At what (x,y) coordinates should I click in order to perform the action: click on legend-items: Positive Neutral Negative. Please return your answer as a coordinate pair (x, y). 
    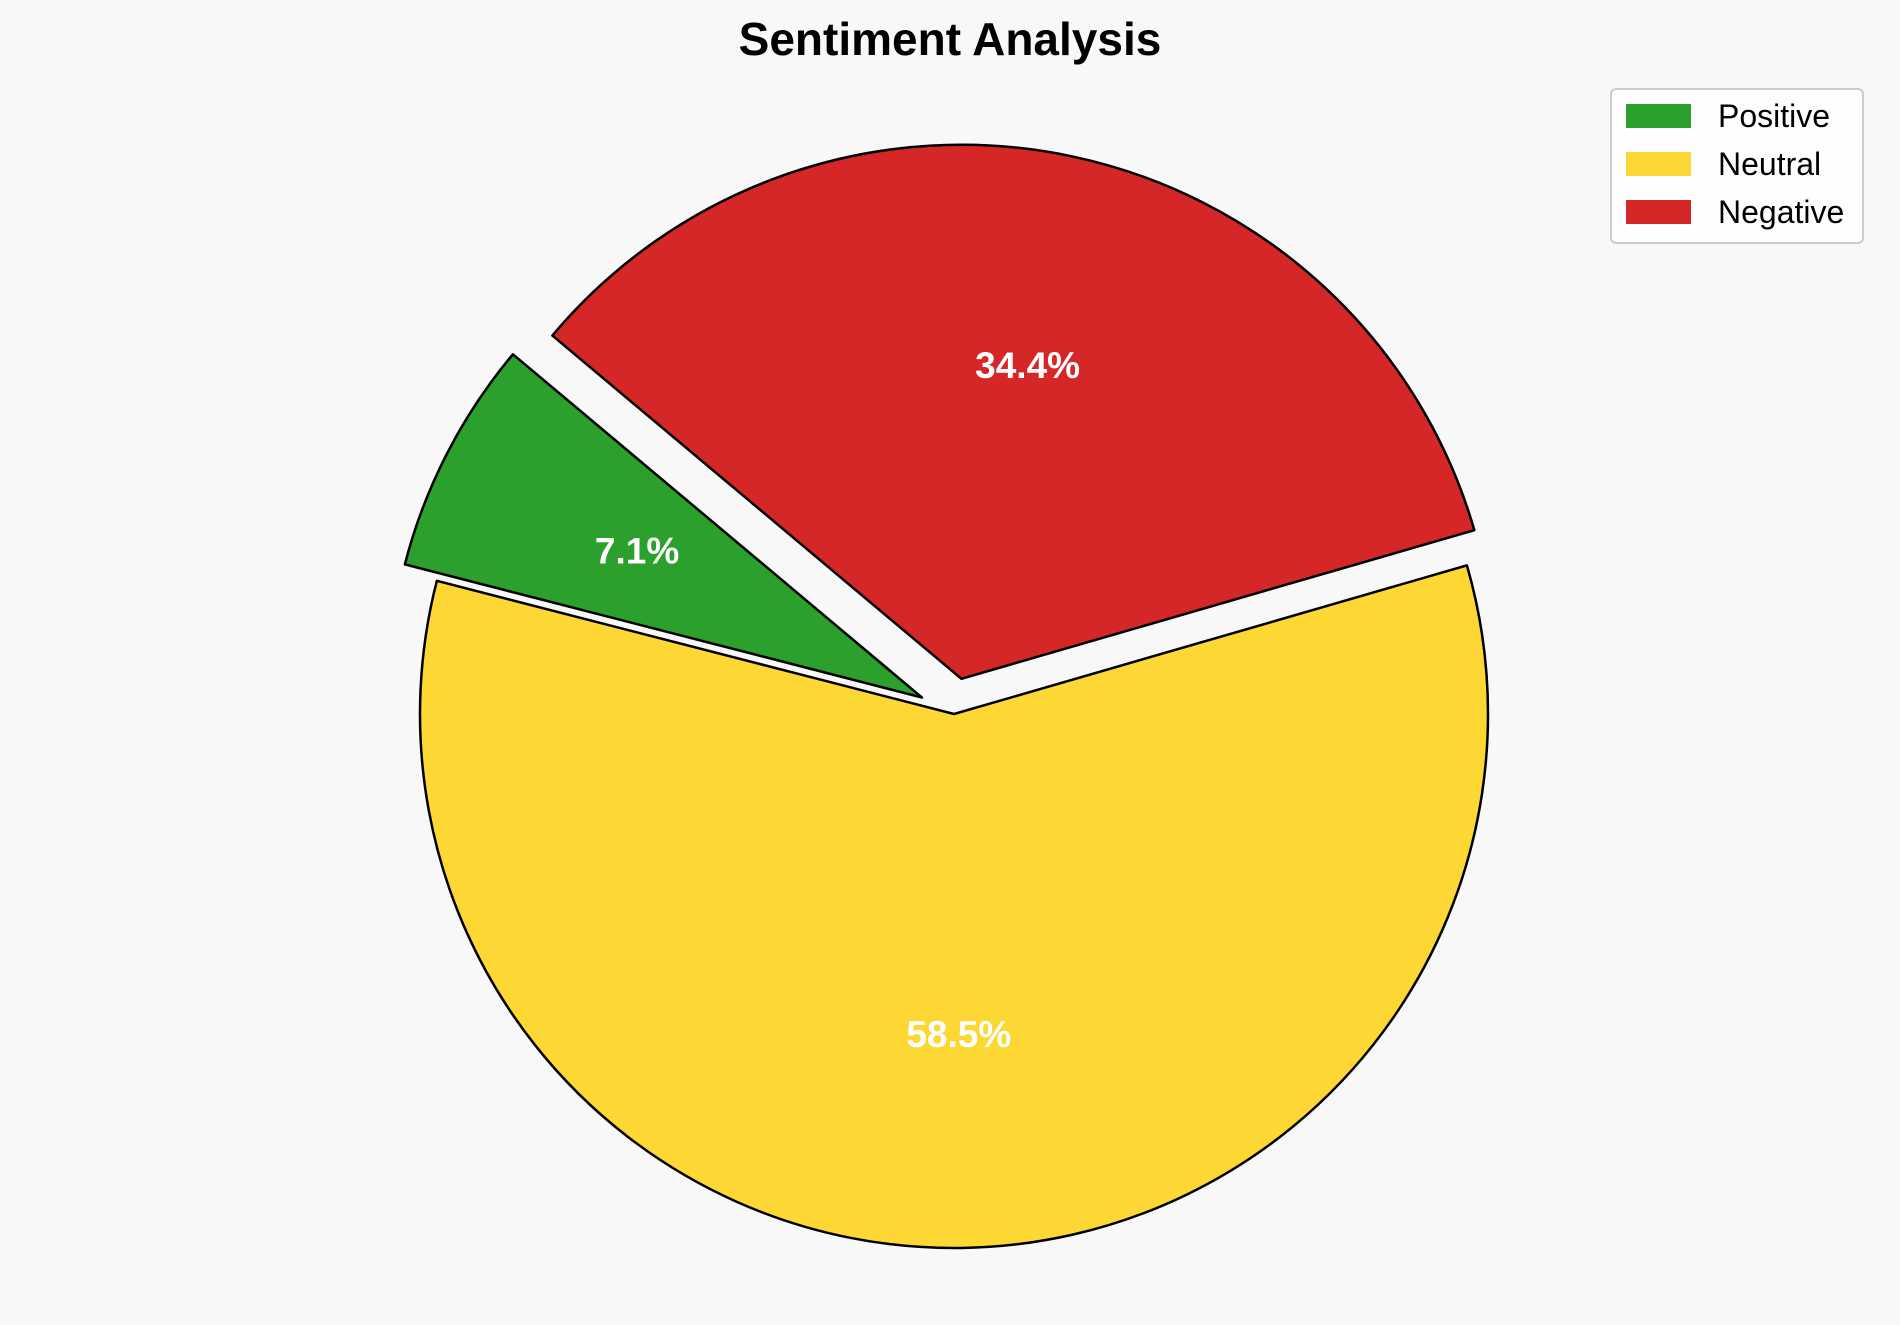
    Looking at the image, I should click on (1735, 164).